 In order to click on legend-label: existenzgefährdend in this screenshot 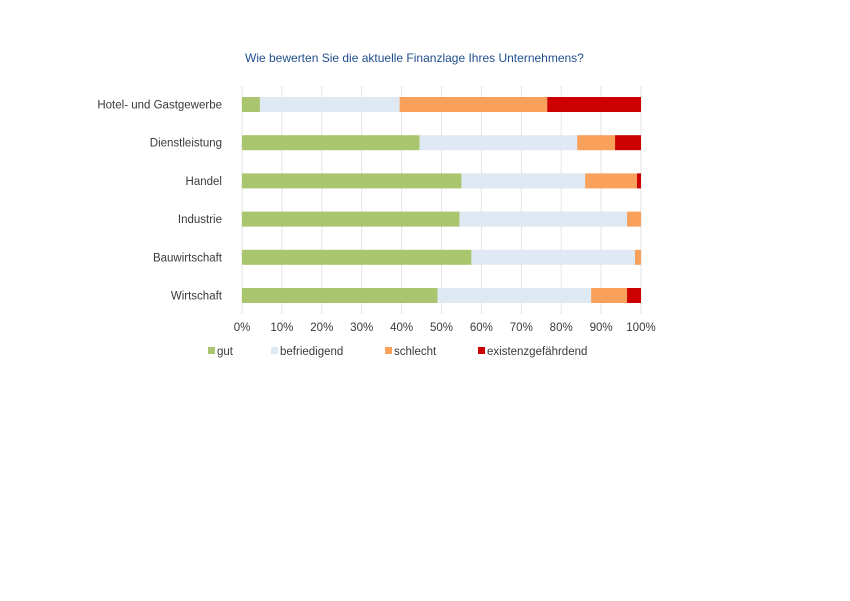, I will do `click(537, 352)`.